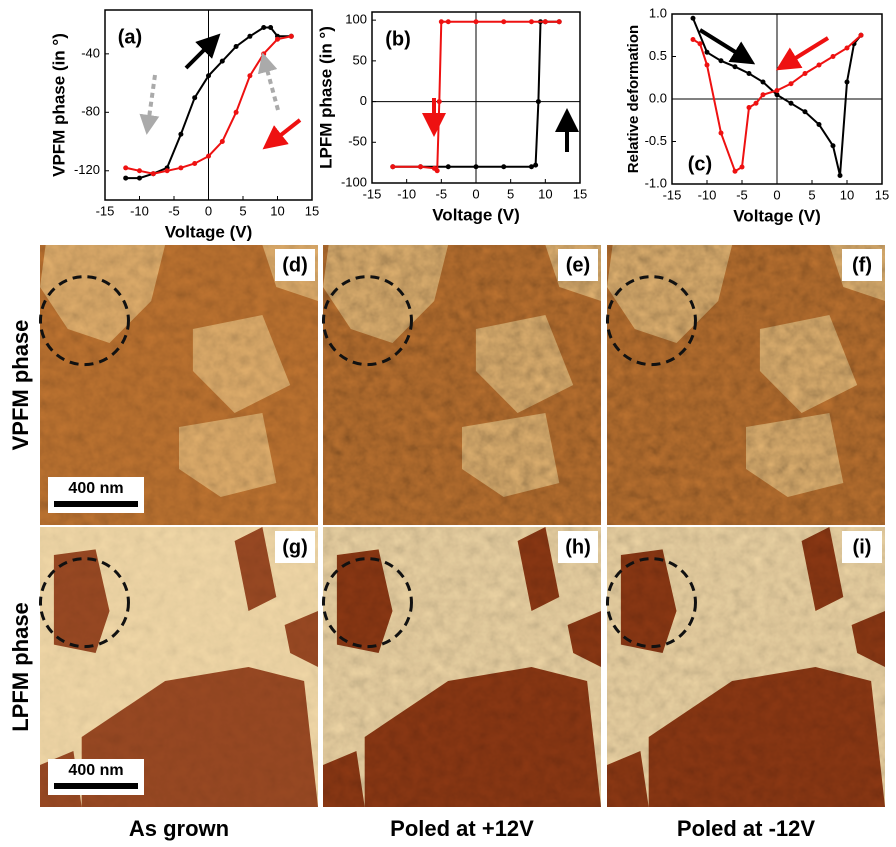 This screenshot has height=847, width=896. Describe the element at coordinates (700, 164) in the screenshot. I see `panel-label: (c)` at that location.